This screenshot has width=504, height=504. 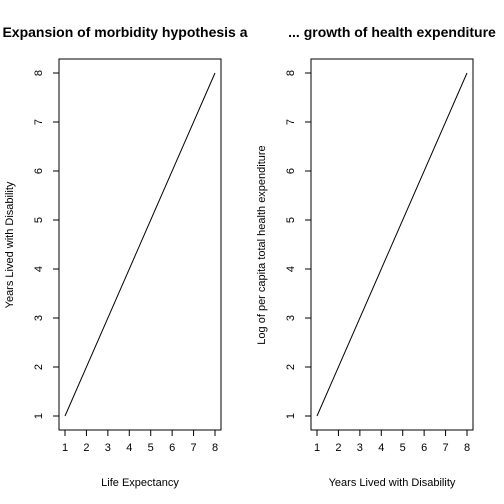 What do you see at coordinates (392, 32) in the screenshot?
I see `panel-2-title: ... growth of health expenditure` at bounding box center [392, 32].